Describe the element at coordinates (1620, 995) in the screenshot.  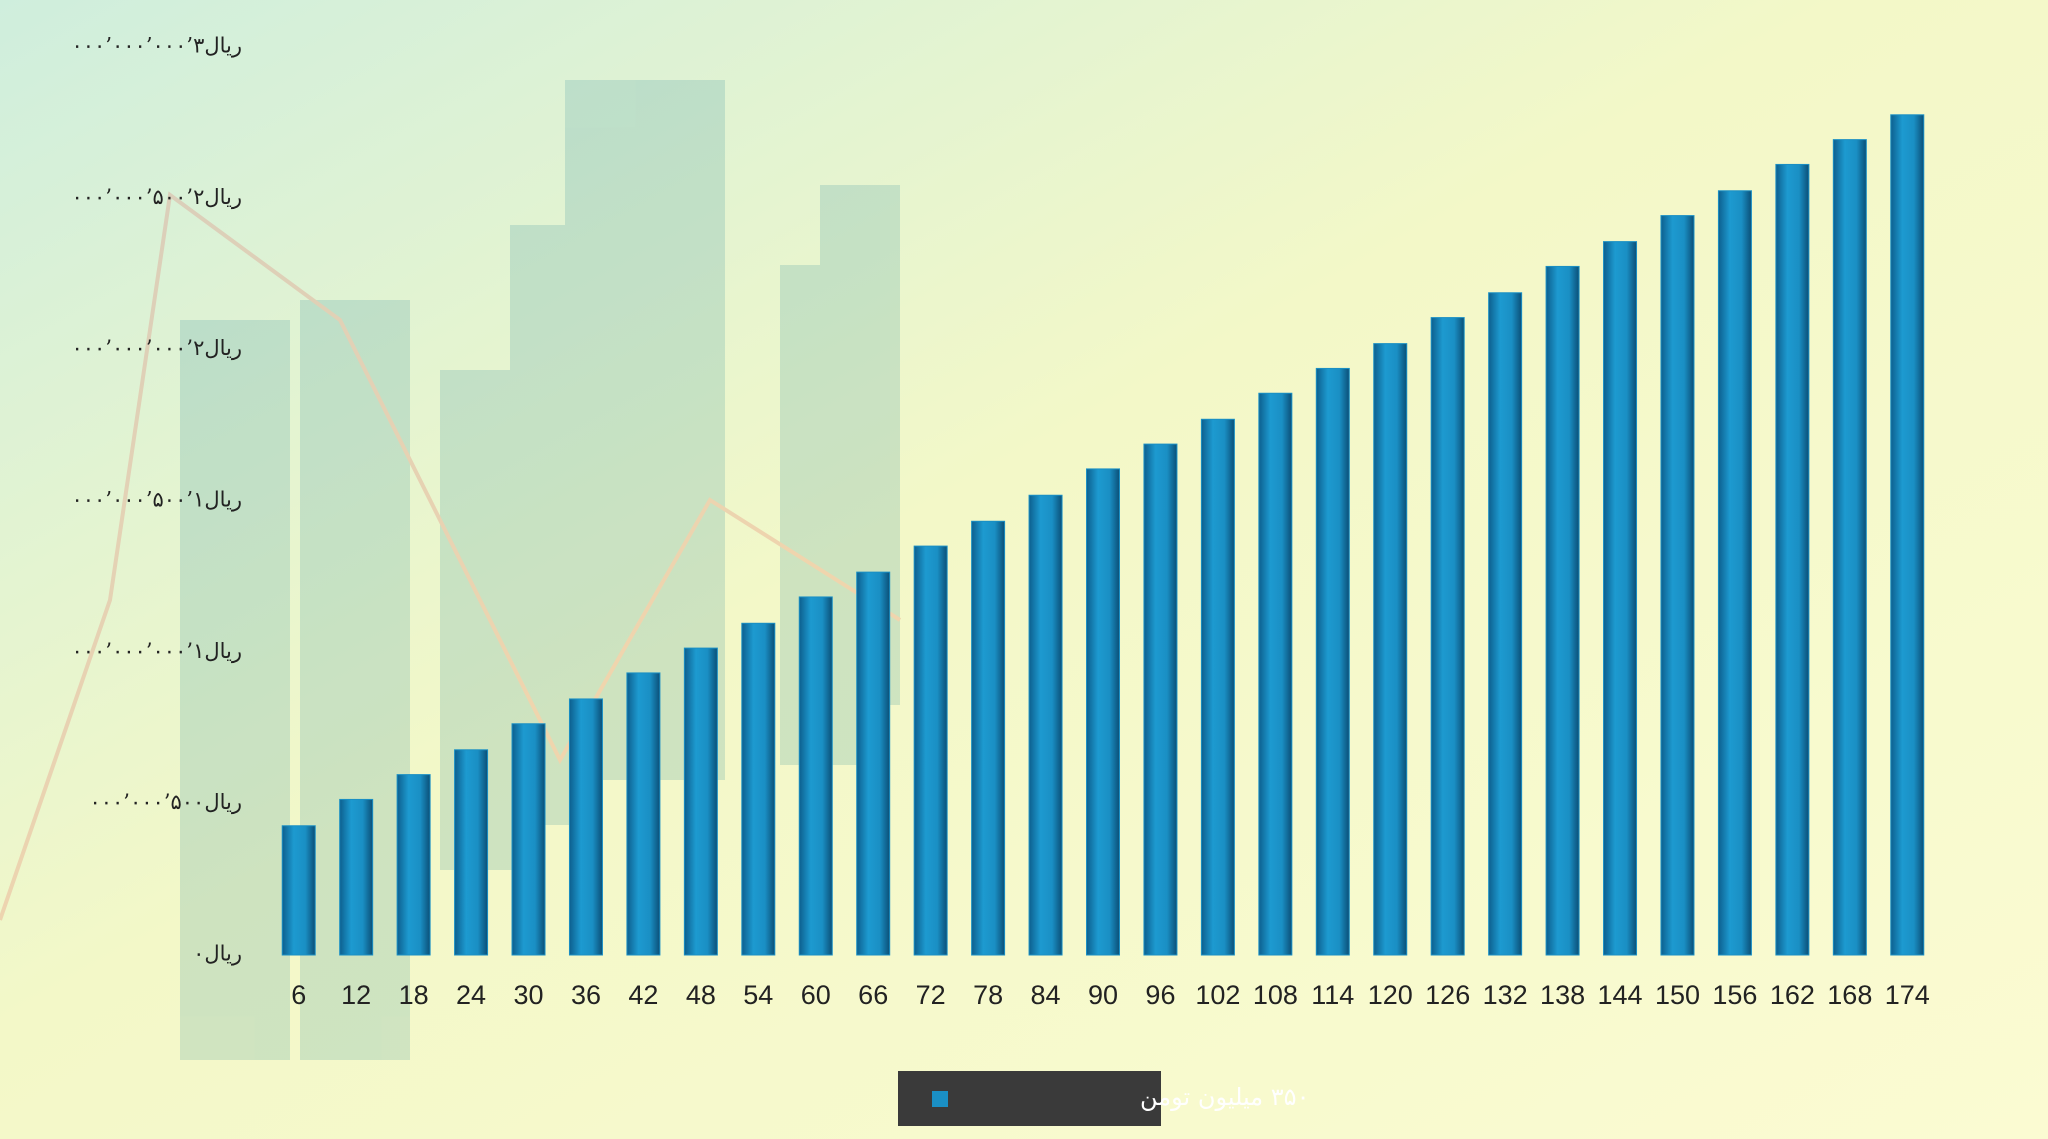
I see `x-tick-label: 144` at that location.